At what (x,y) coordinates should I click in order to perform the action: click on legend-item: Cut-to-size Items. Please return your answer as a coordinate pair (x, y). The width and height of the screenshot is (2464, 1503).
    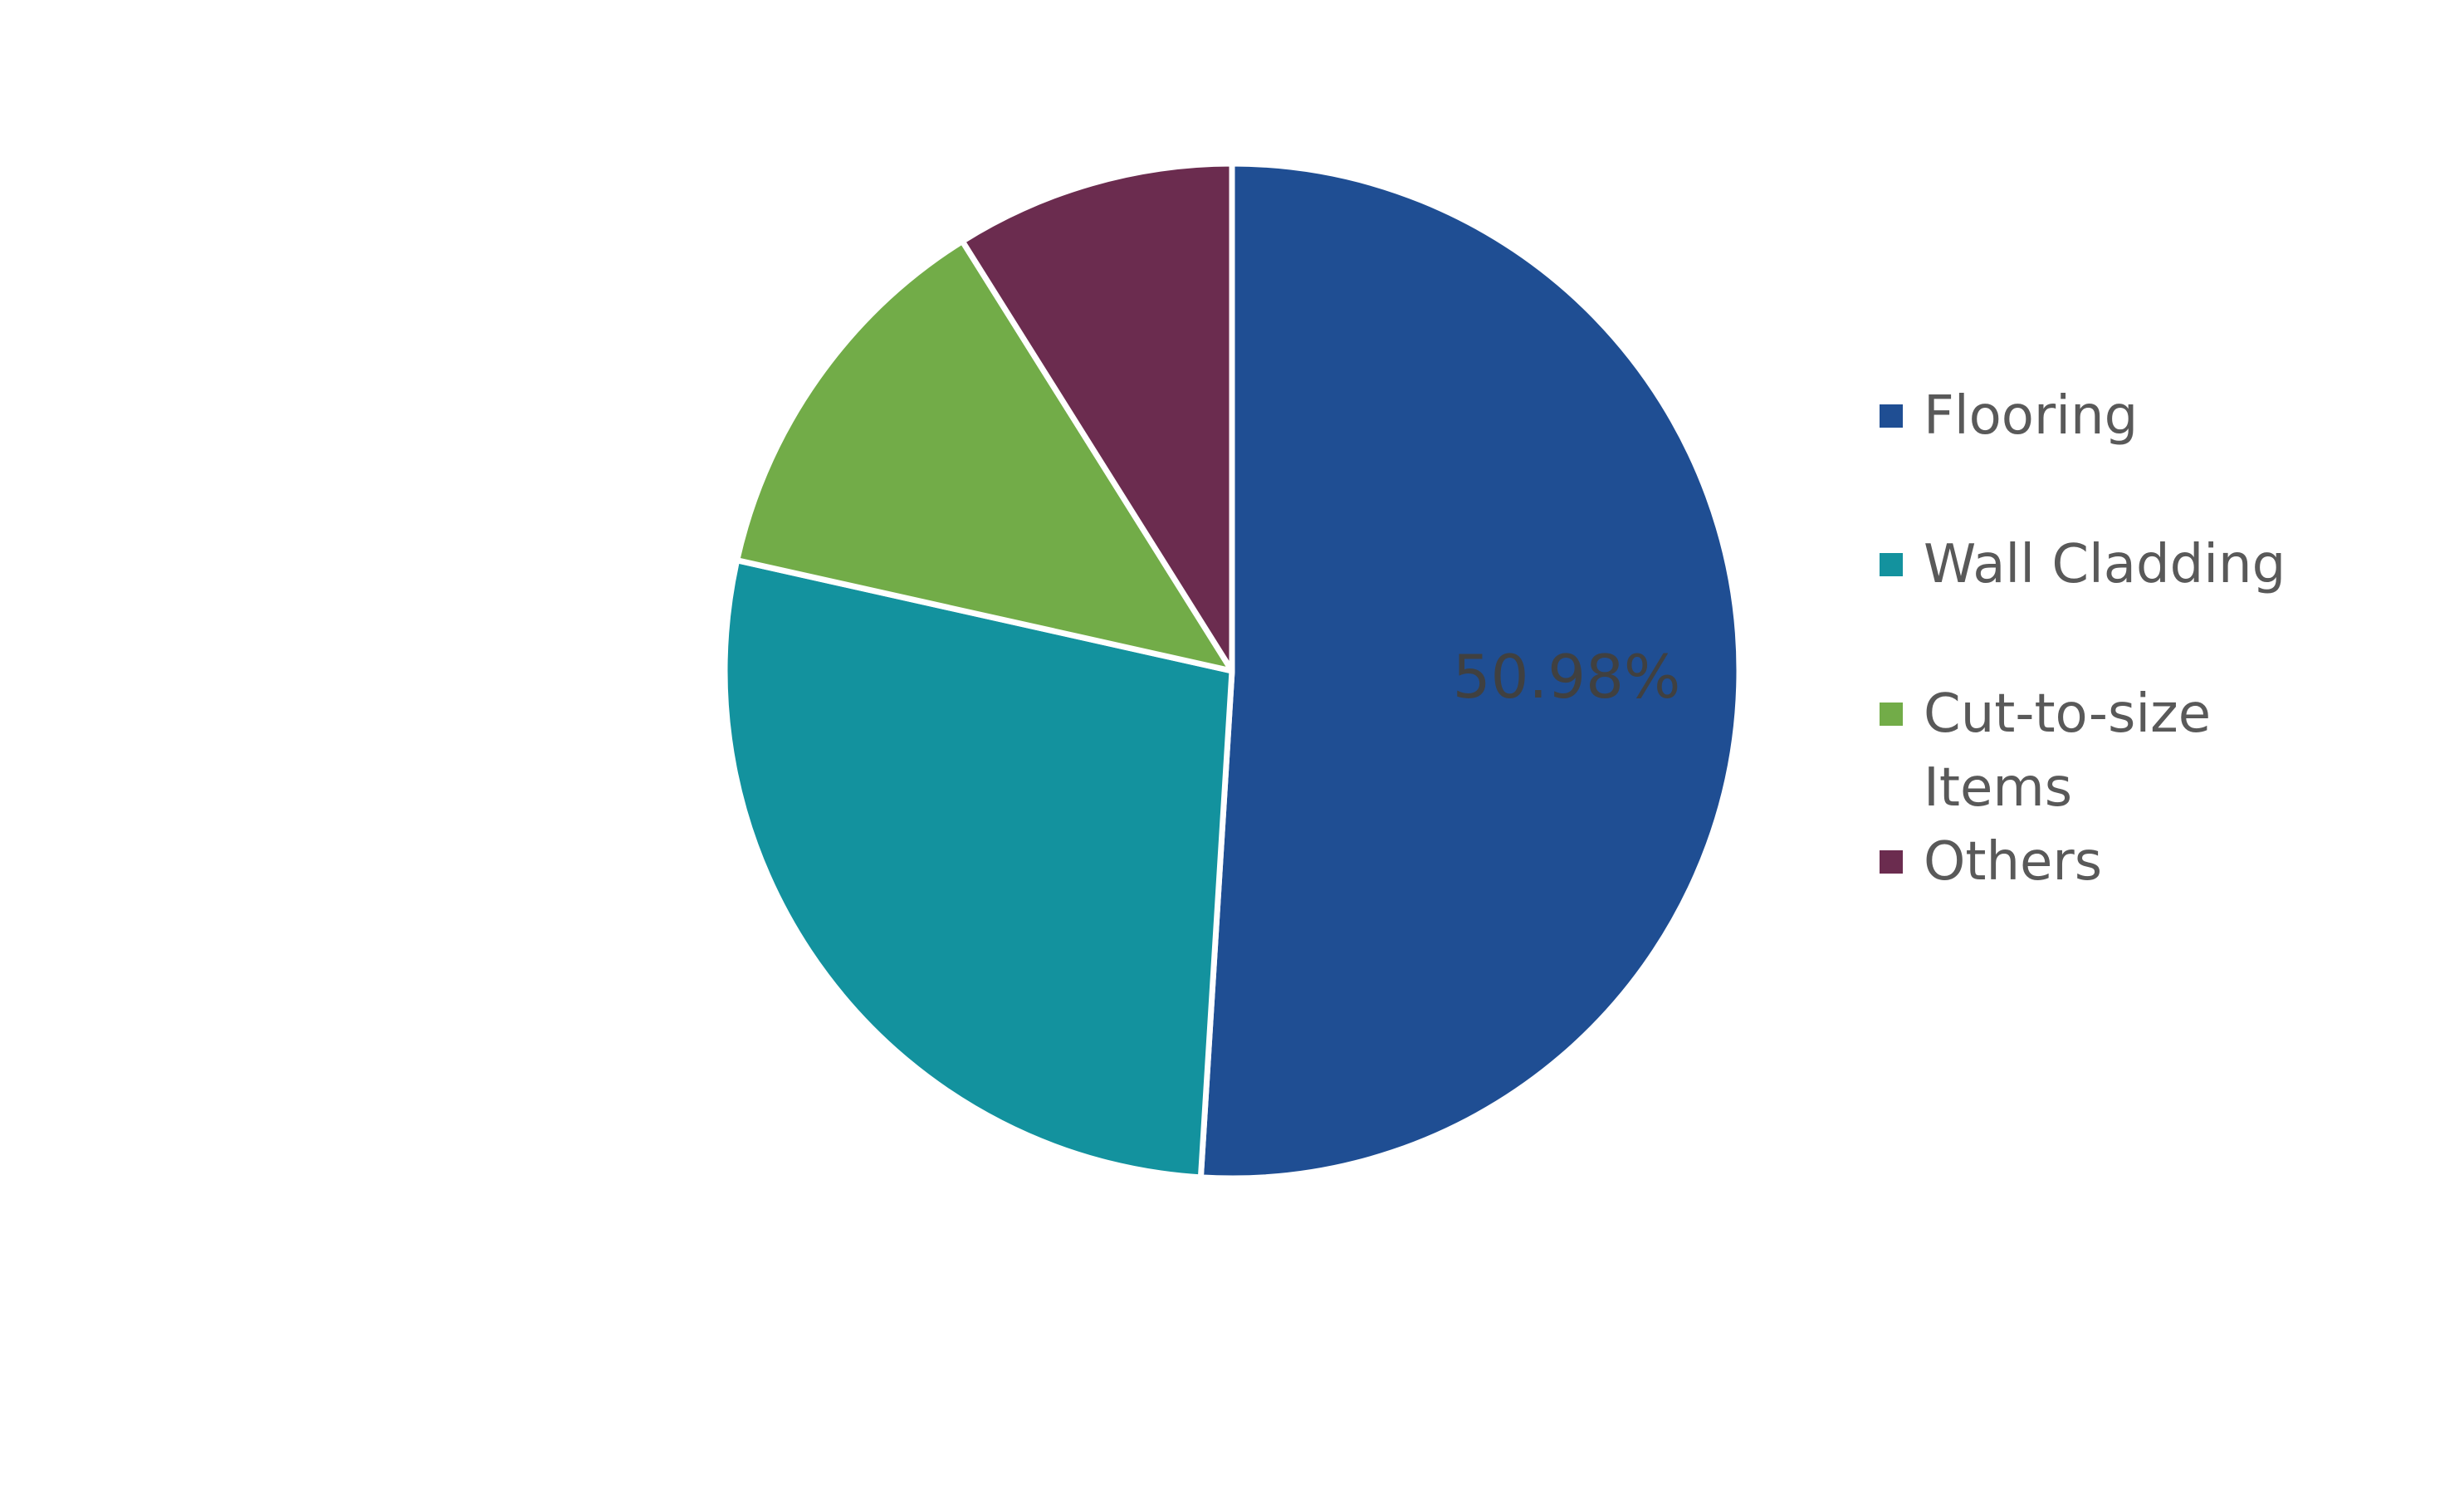
    Looking at the image, I should click on (2126, 751).